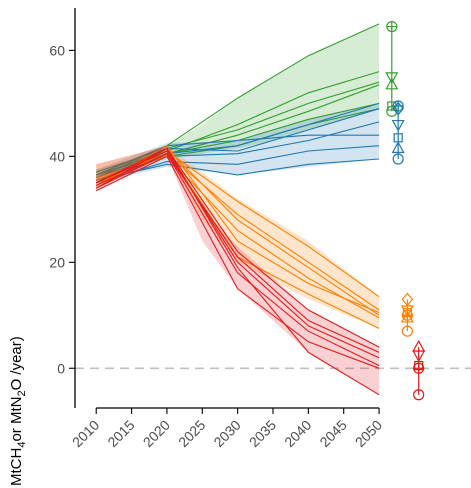 This screenshot has width=471, height=488. Describe the element at coordinates (57, 50) in the screenshot. I see `y-tick-label-60: 60` at that location.